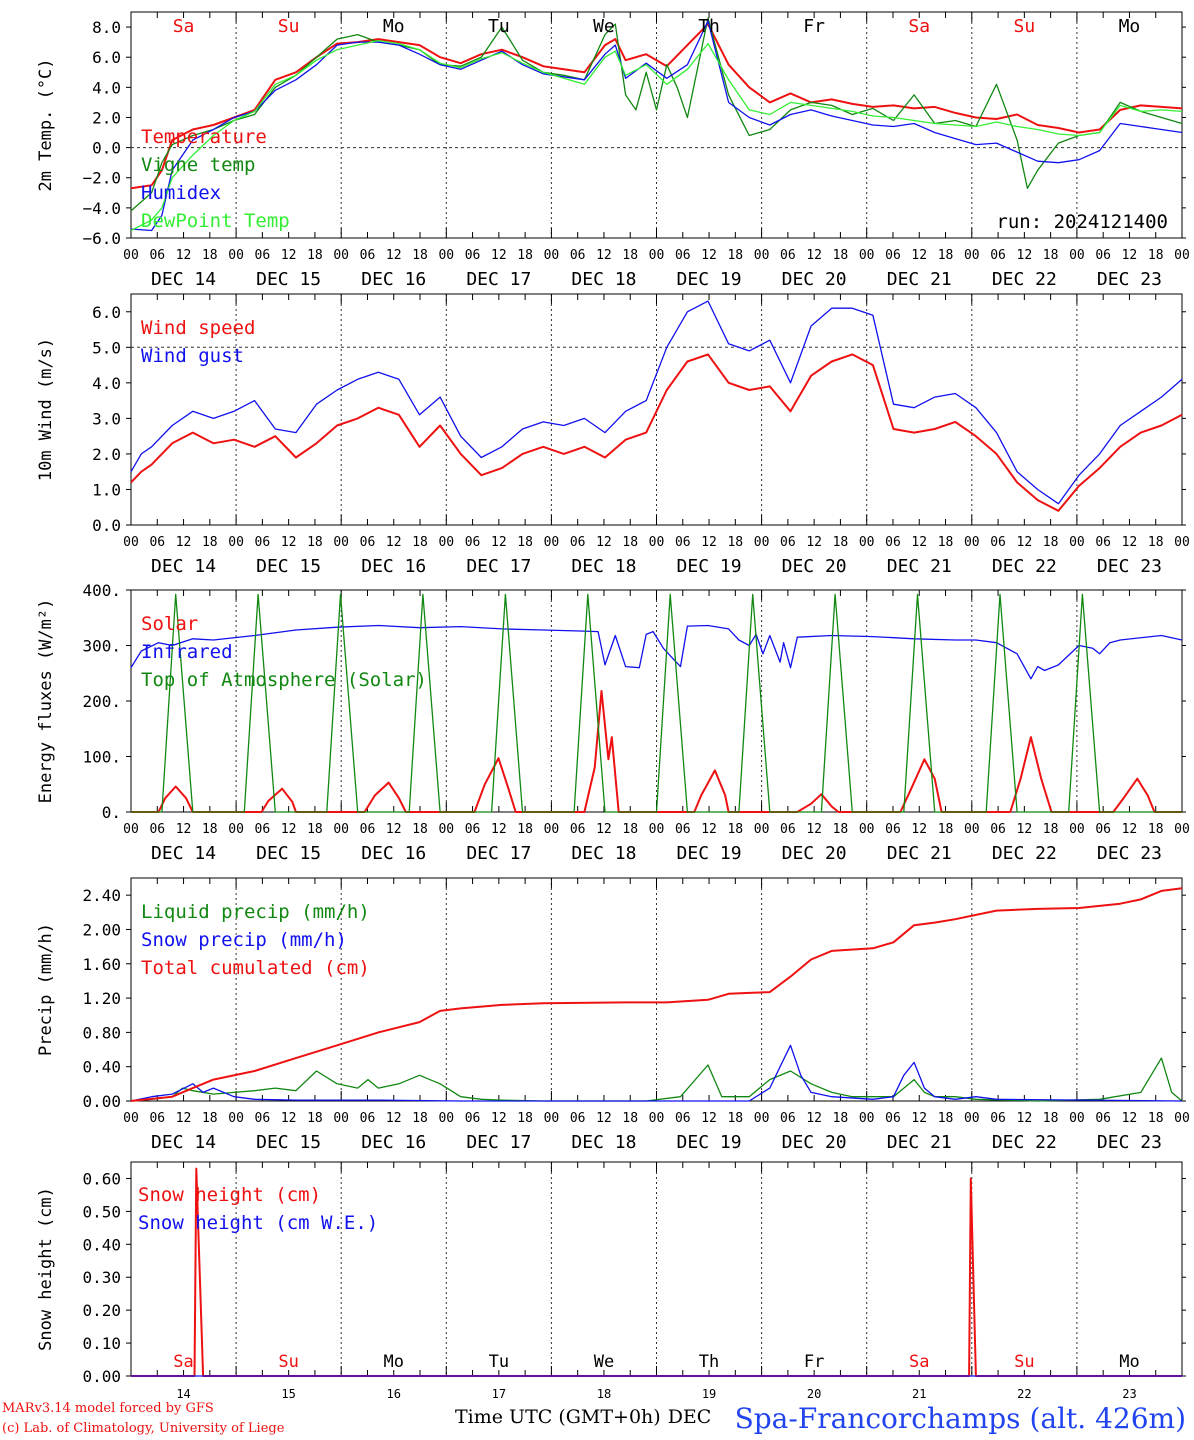  I want to click on y-tick-label: 300., so click(101, 646).